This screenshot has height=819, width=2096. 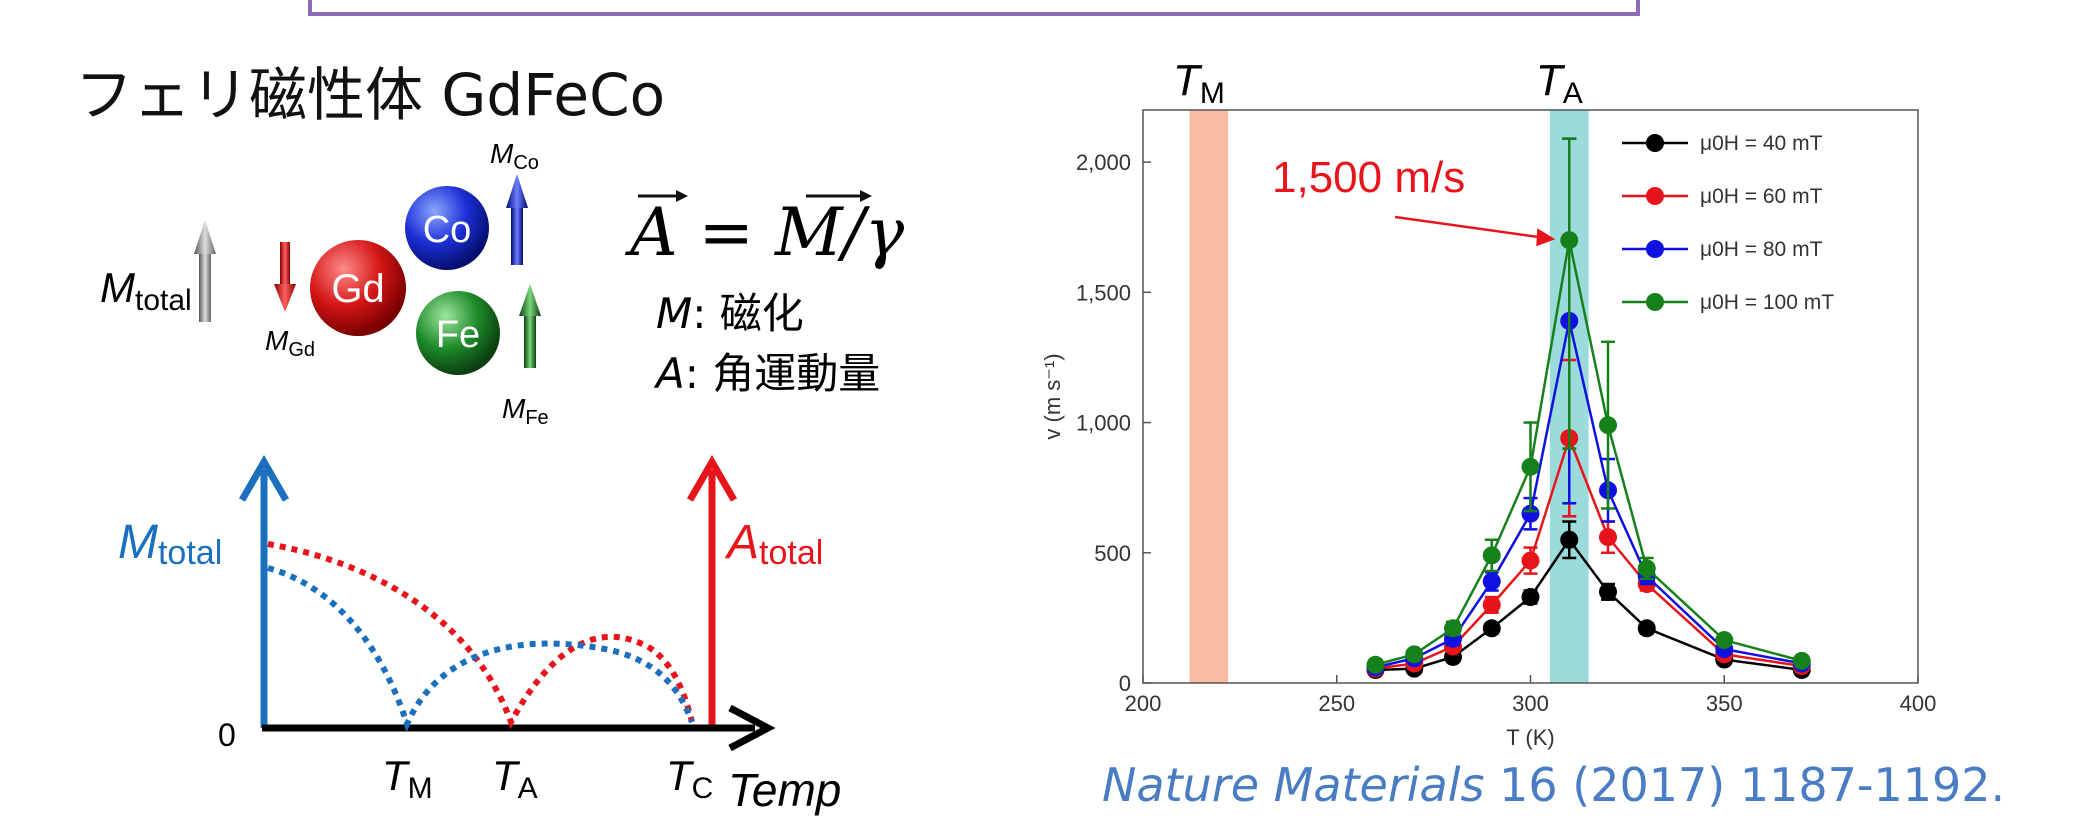 I want to click on y-axis-label: v (m s⁻¹), so click(x=1052, y=396).